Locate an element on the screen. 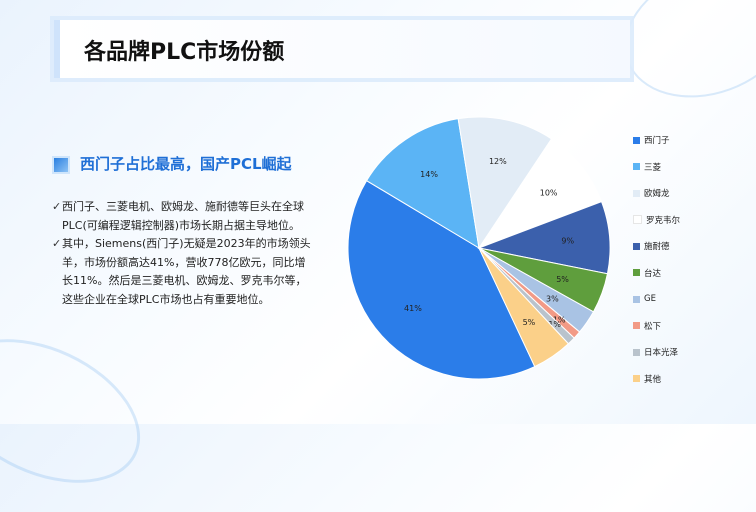 Image resolution: width=756 pixels, height=512 pixels. legend-item: 欧姆龙 is located at coordinates (656, 193).